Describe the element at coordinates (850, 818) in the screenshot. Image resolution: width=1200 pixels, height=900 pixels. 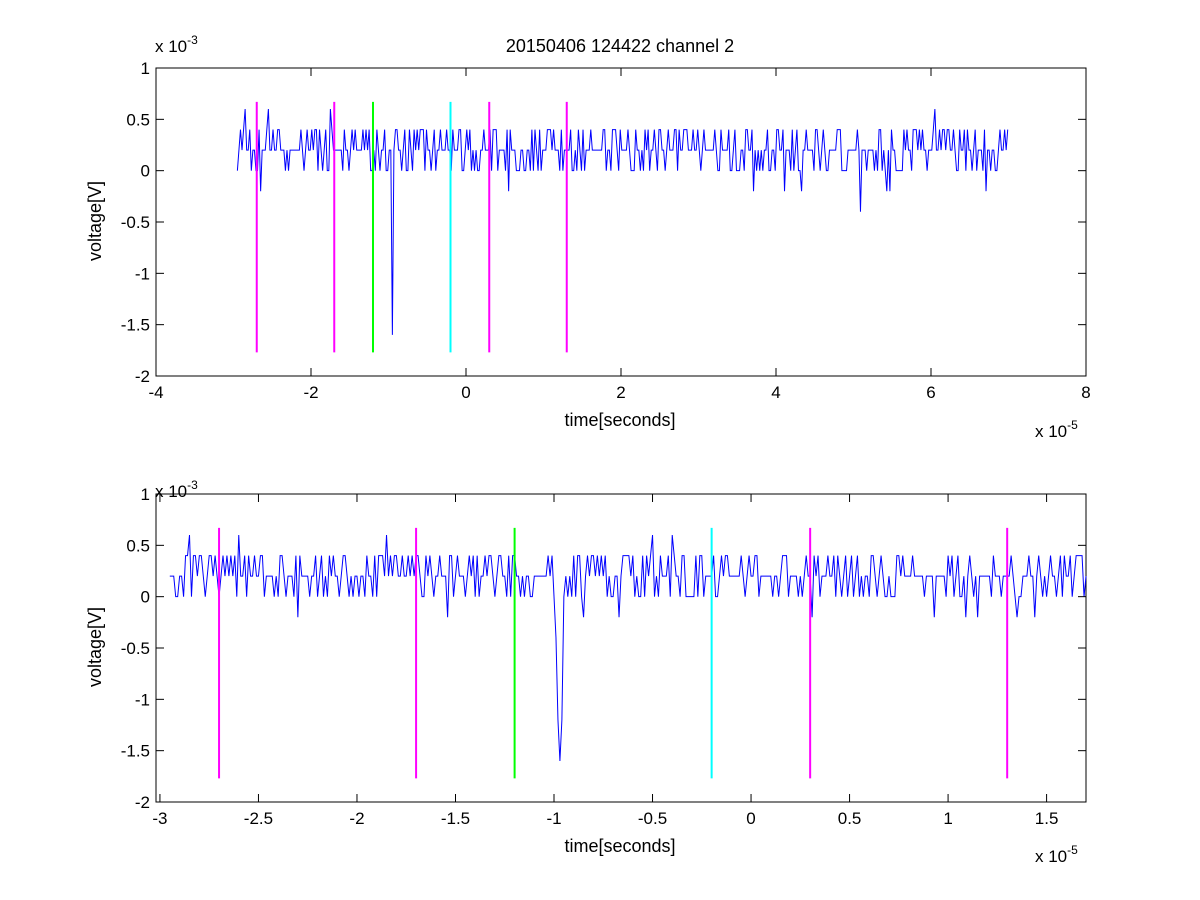
I see `x-tick-label: 0.5` at that location.